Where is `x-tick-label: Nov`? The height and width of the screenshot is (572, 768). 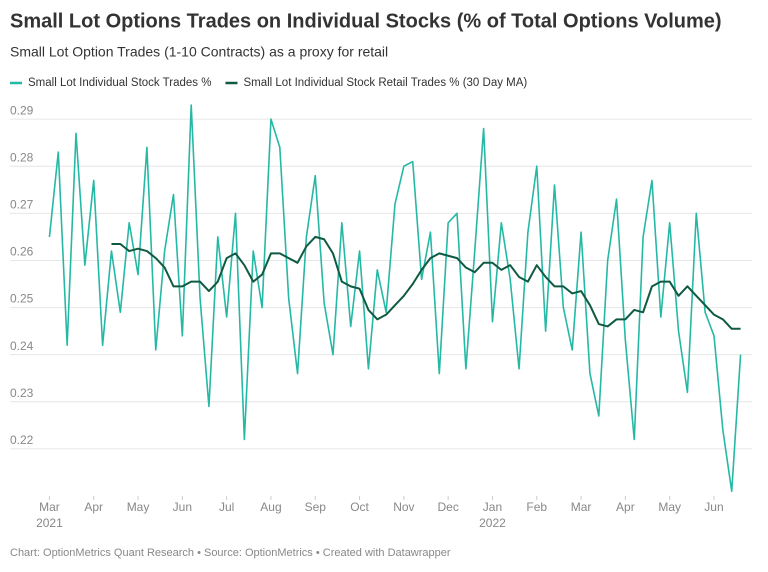
x-tick-label: Nov is located at coordinates (403, 507).